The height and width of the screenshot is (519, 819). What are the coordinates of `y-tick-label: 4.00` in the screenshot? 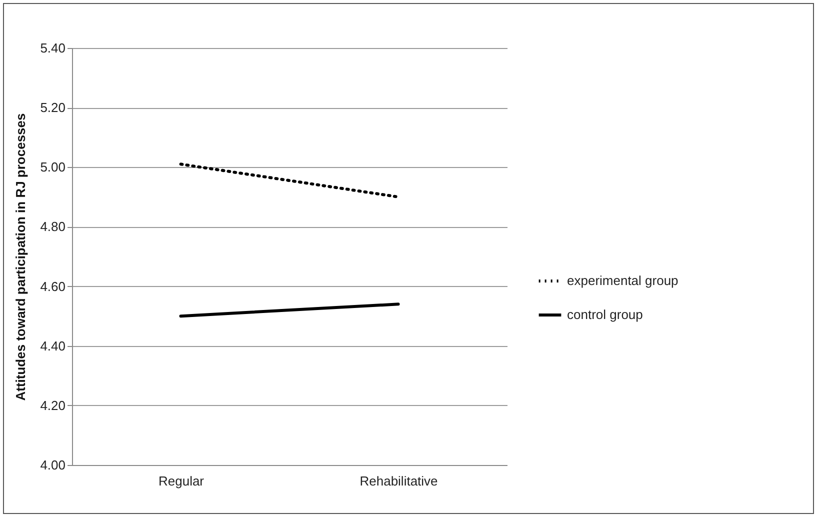 It's located at (53, 465).